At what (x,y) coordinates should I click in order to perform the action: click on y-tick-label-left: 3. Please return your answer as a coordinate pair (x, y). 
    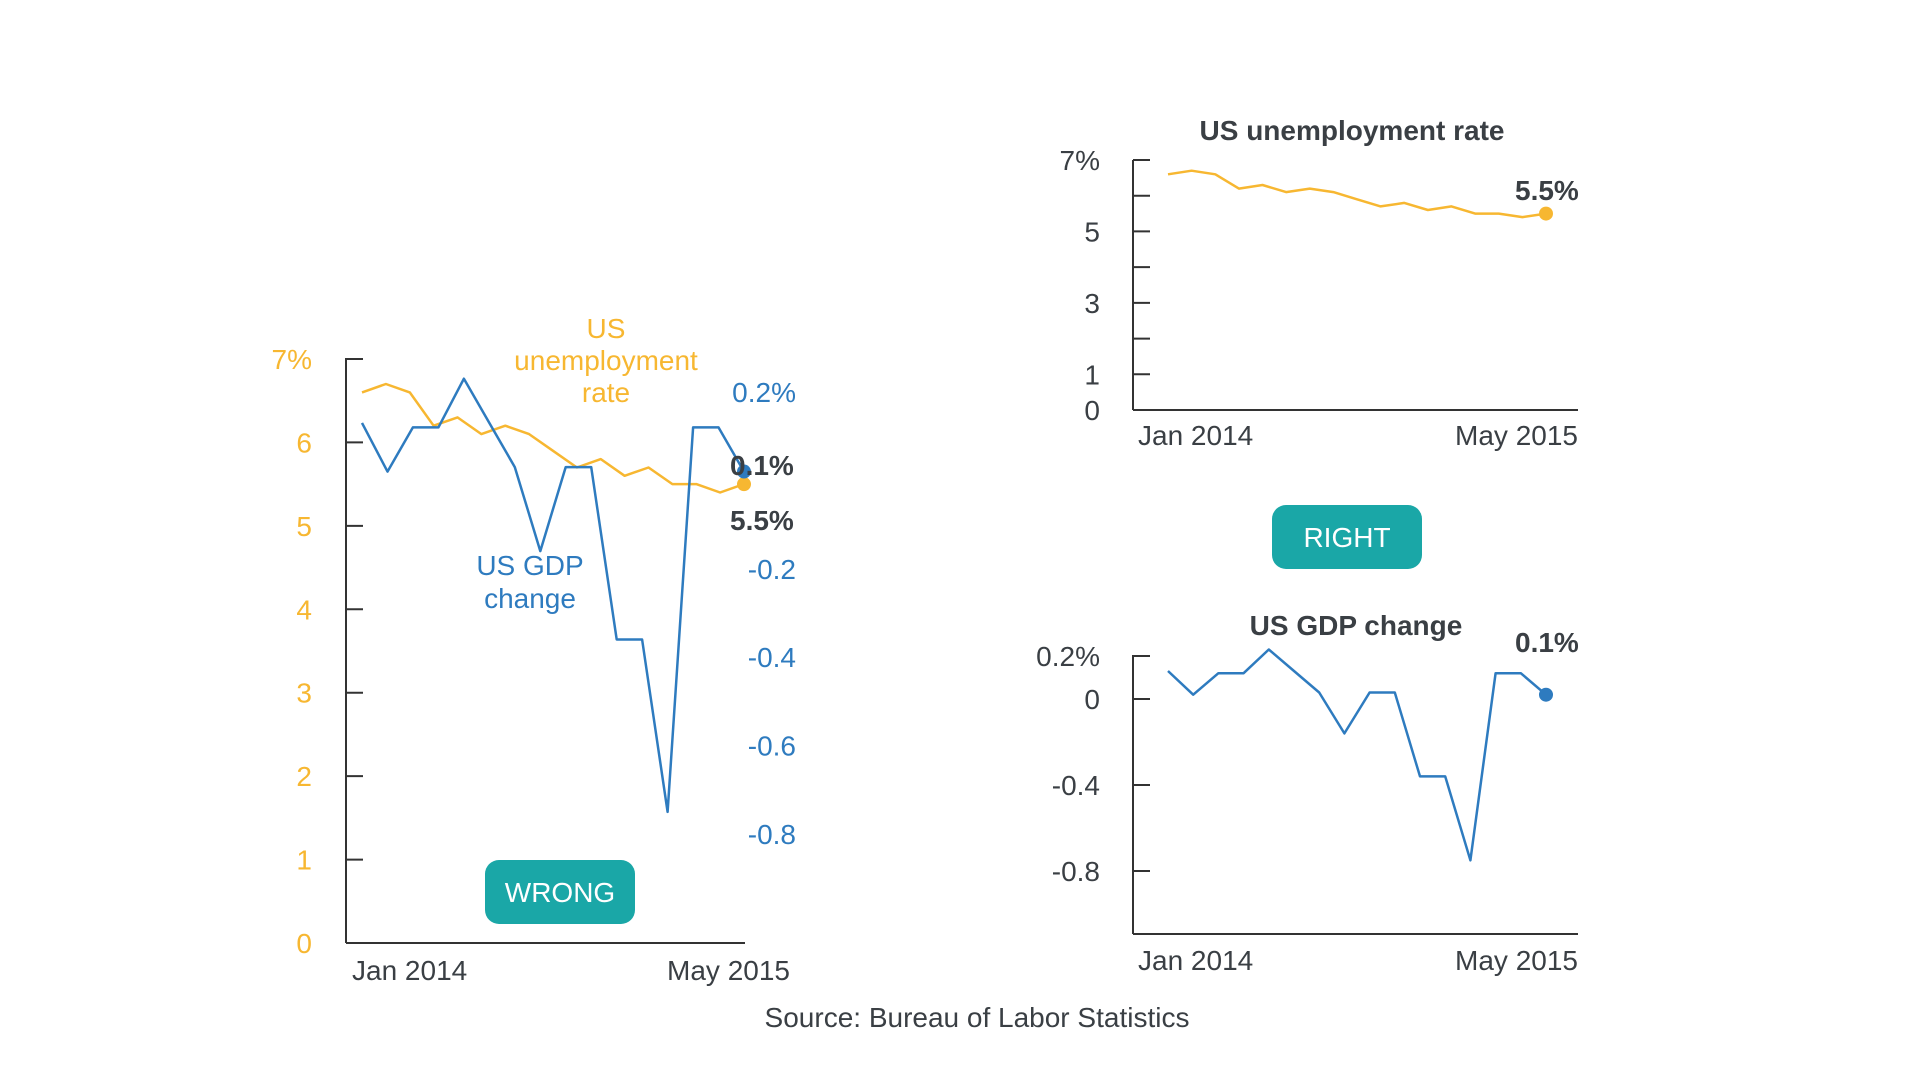
    Looking at the image, I should click on (304, 693).